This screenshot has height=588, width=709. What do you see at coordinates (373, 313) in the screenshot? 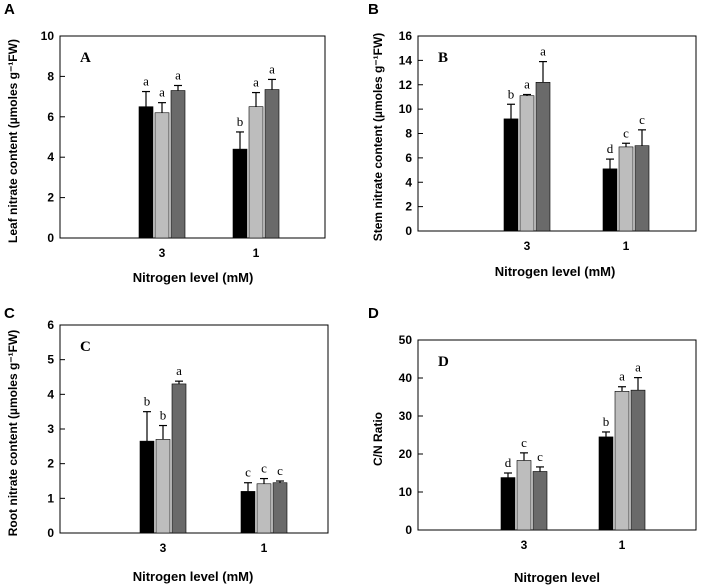
I see `panel-label: D` at bounding box center [373, 313].